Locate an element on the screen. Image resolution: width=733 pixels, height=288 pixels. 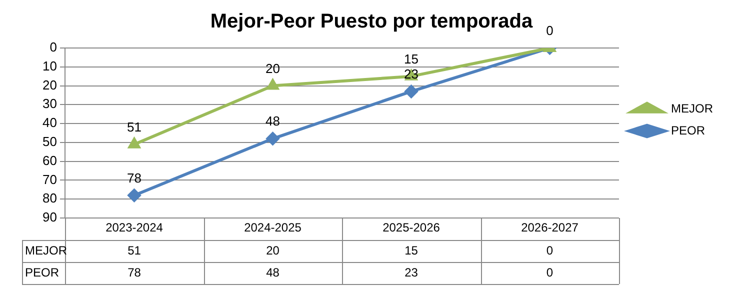
x-tick-label: 2024-2025 is located at coordinates (273, 227).